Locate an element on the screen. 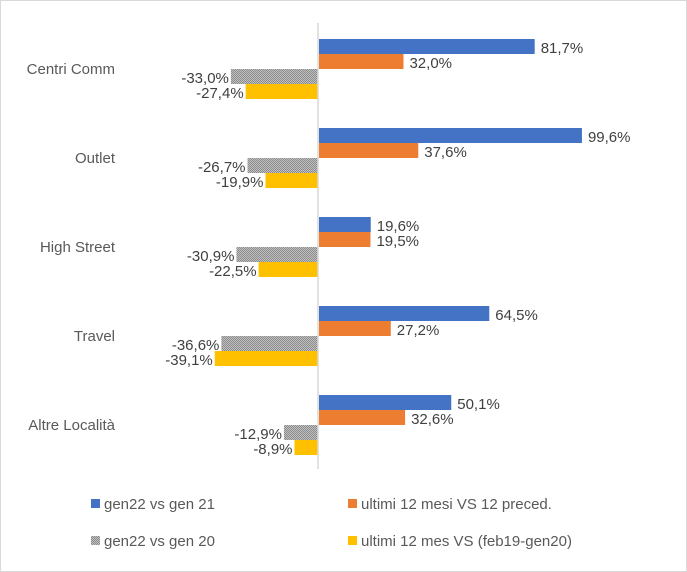 This screenshot has width=687, height=572. legend-label: gen22 vs gen 21 is located at coordinates (159, 504).